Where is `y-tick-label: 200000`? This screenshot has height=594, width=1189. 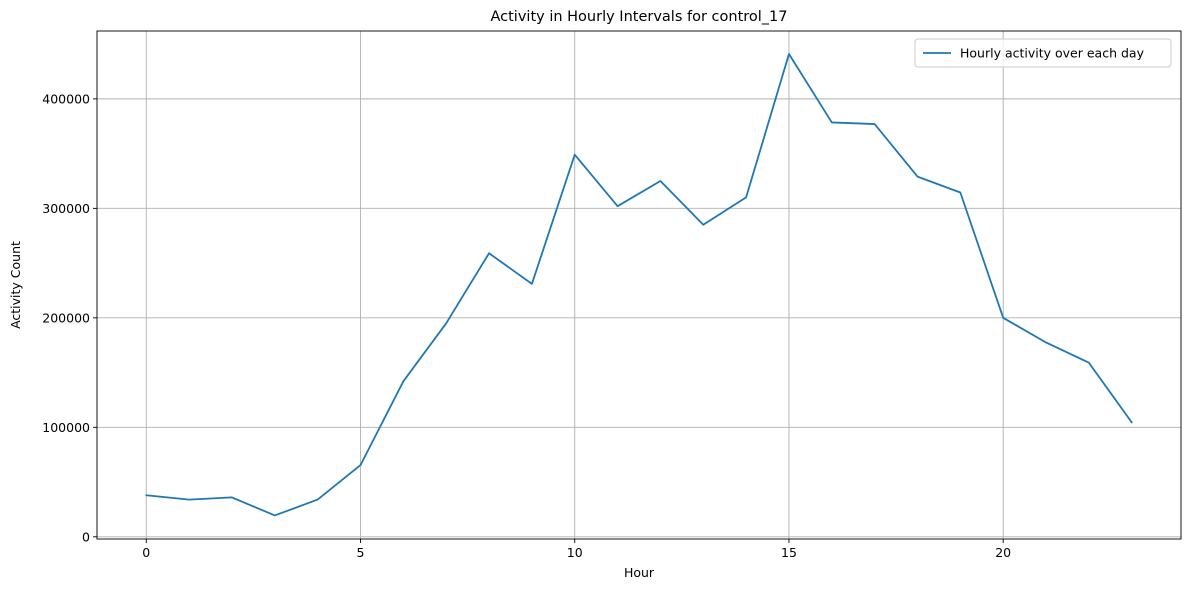 y-tick-label: 200000 is located at coordinates (66, 317).